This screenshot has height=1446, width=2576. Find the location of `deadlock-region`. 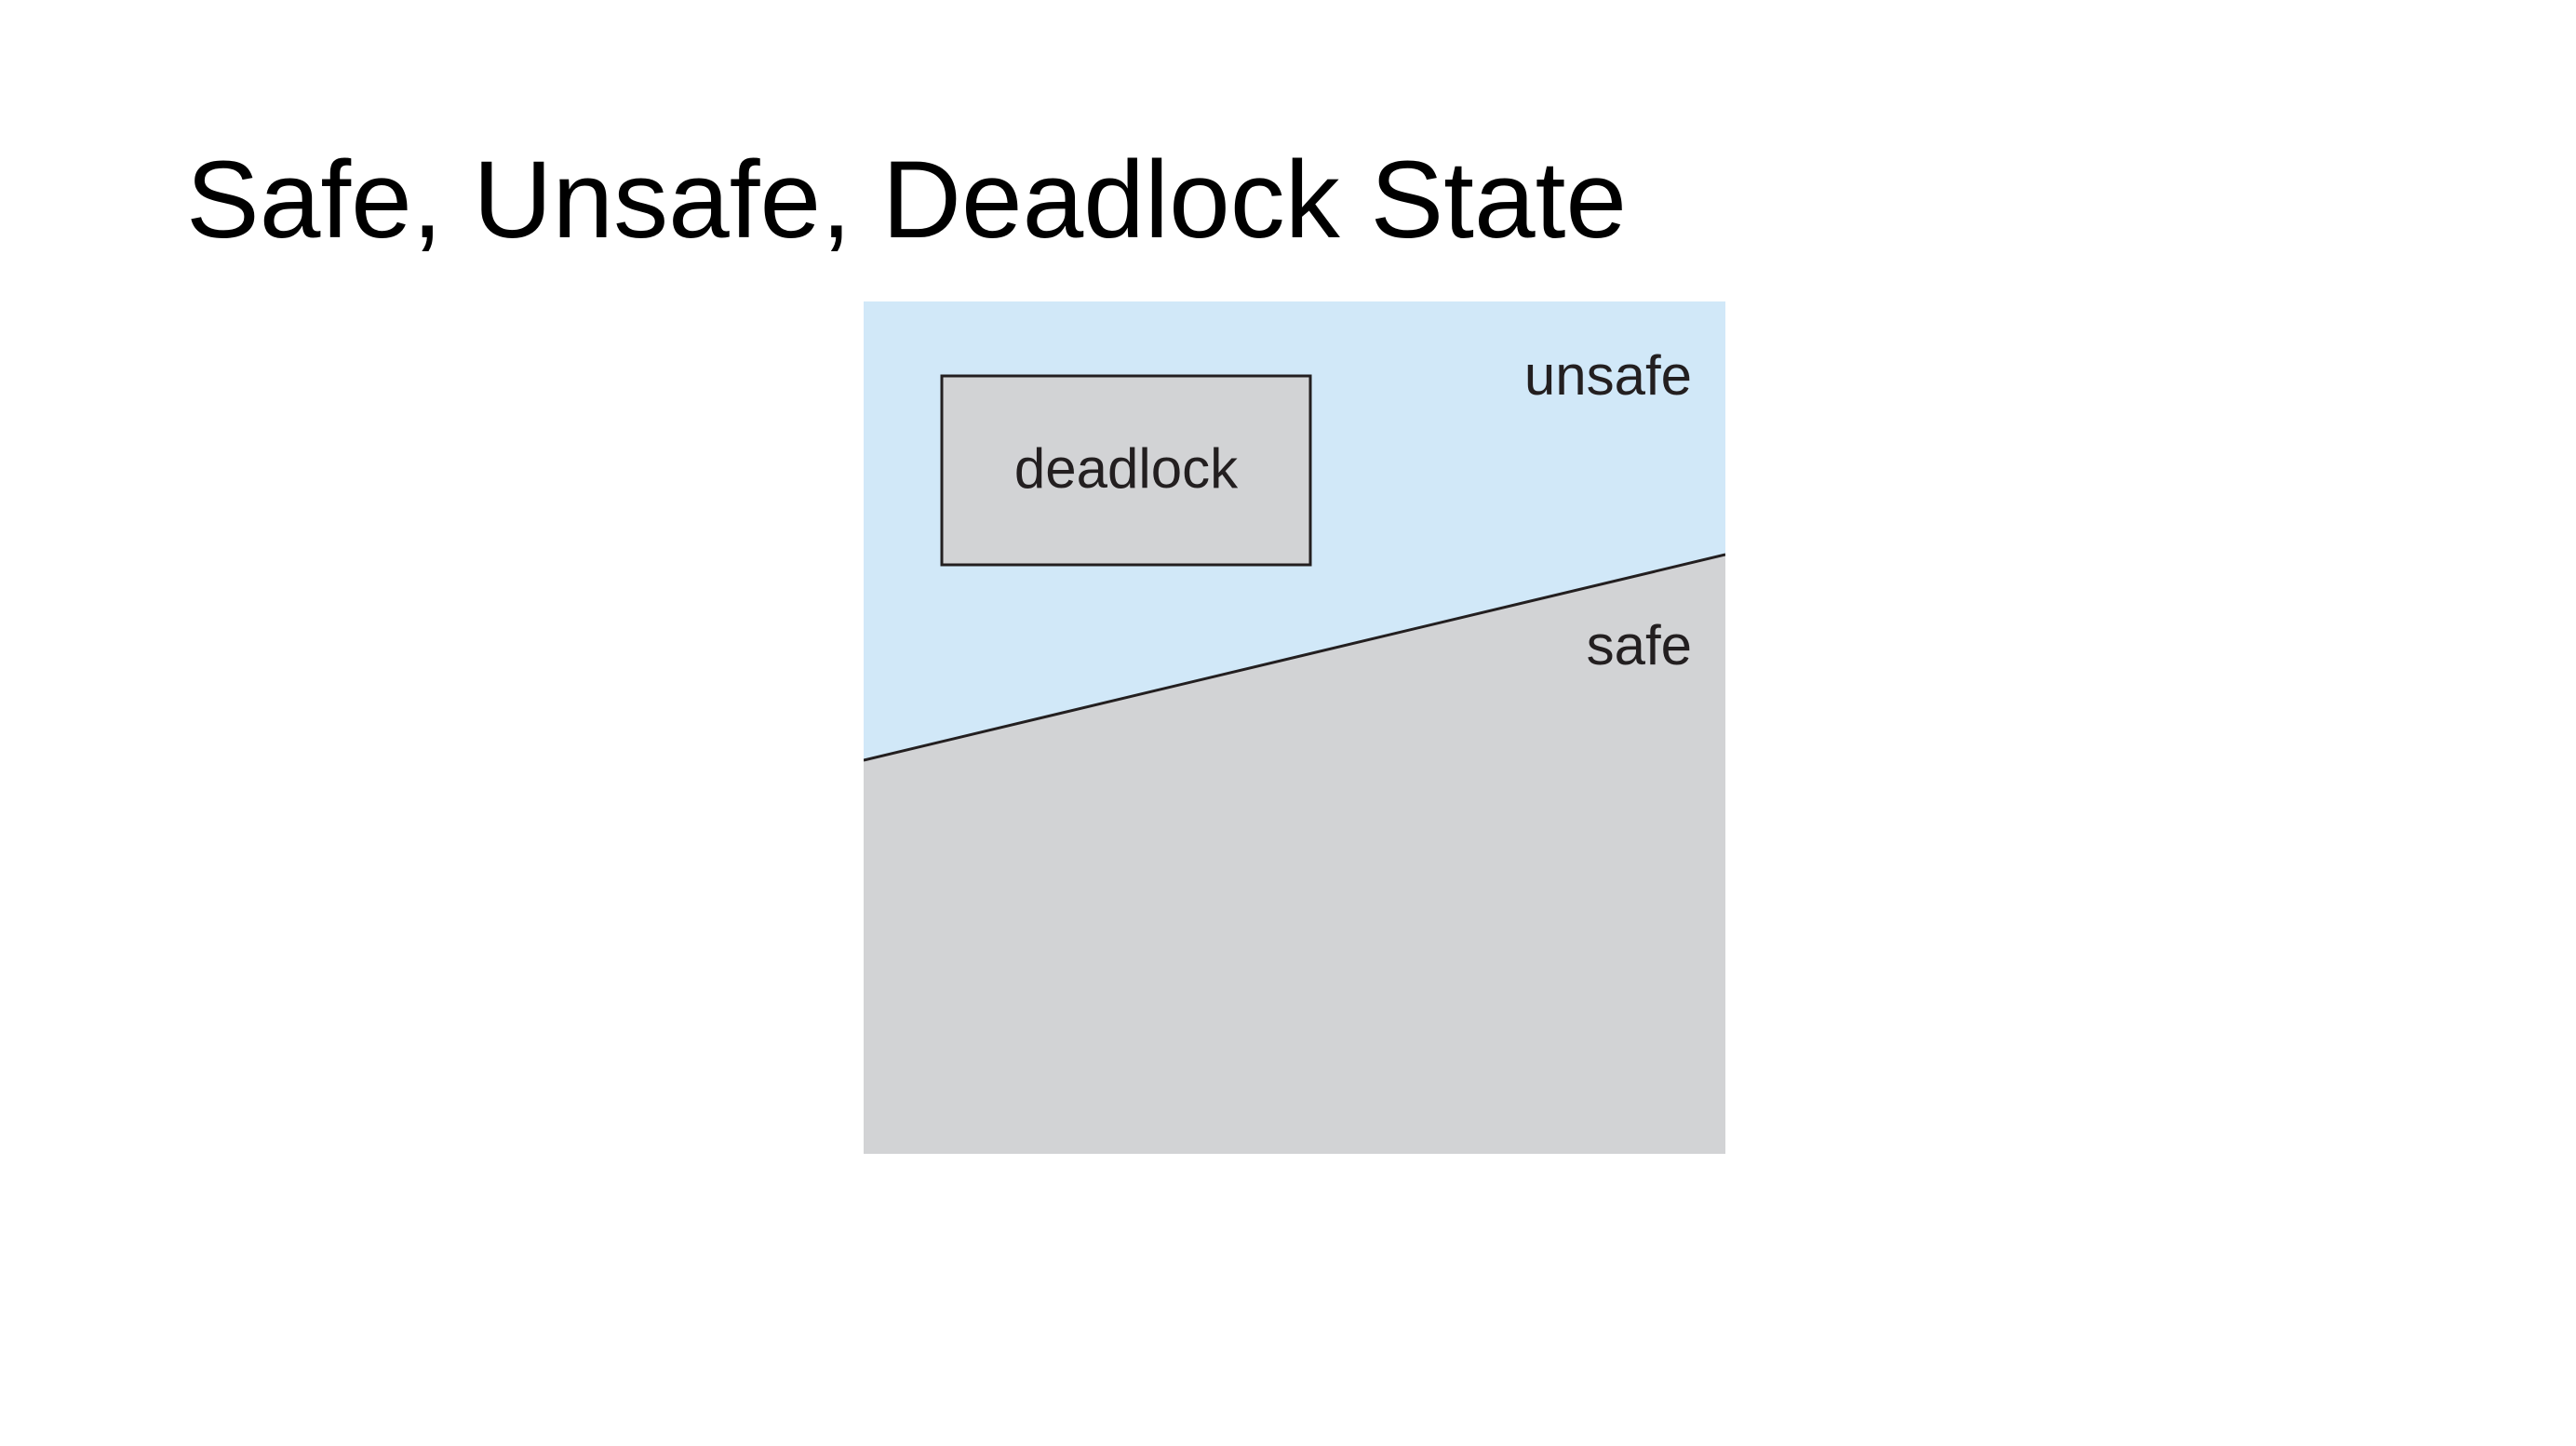

deadlock-region is located at coordinates (1126, 470).